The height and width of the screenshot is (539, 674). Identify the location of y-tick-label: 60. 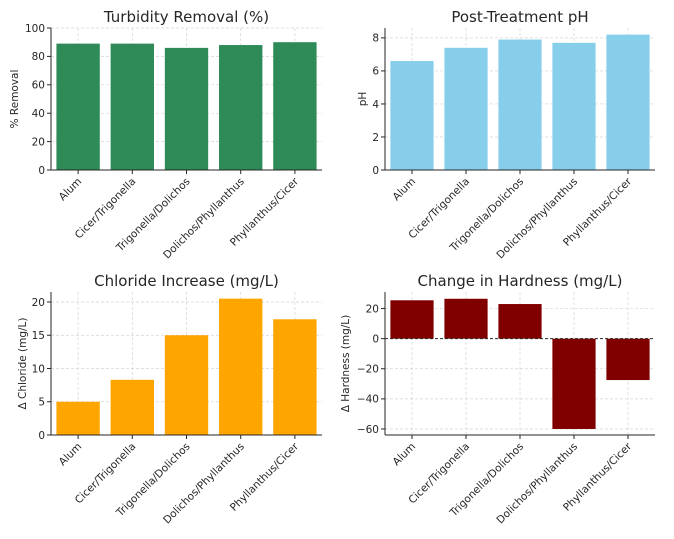
(38, 86).